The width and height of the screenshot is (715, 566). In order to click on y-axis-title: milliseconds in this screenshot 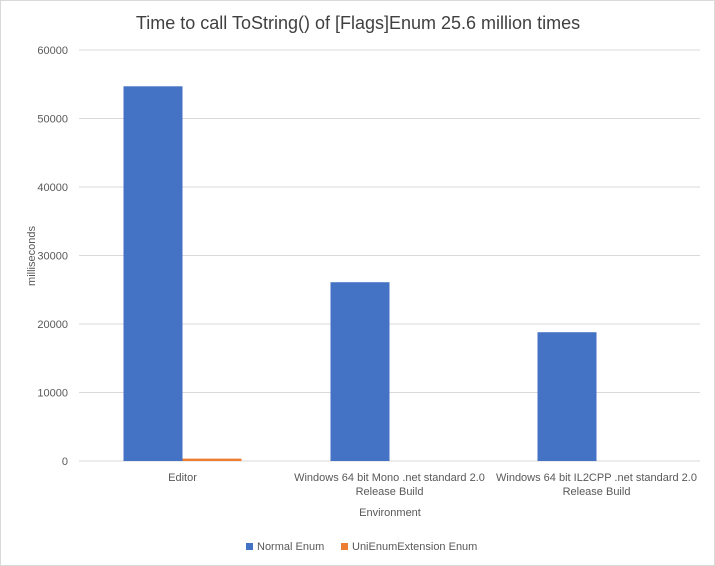, I will do `click(32, 256)`.